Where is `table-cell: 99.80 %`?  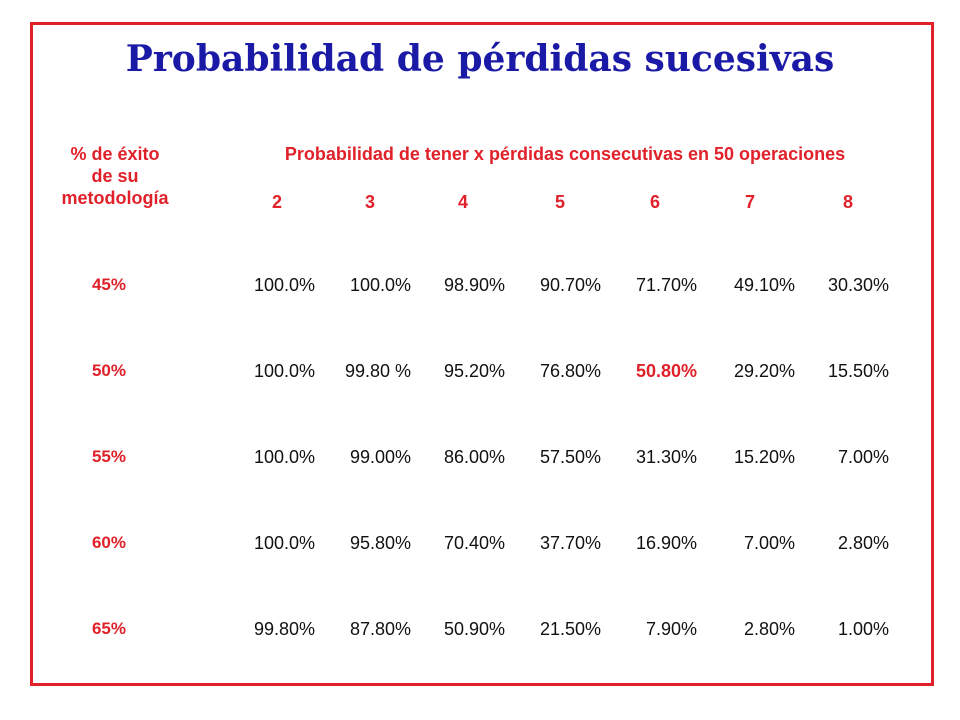 table-cell: 99.80 % is located at coordinates (377, 371).